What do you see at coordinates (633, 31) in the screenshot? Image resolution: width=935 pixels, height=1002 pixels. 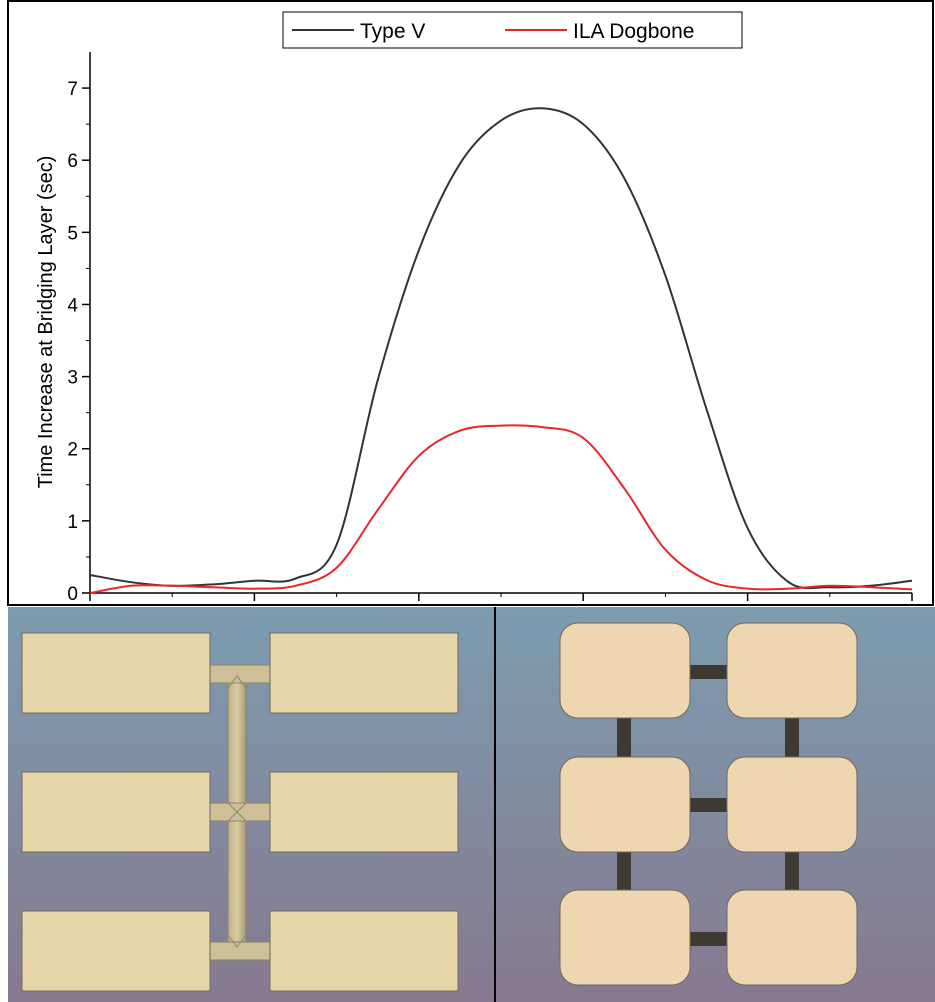 I see `legend-label: ILA Dogbone` at bounding box center [633, 31].